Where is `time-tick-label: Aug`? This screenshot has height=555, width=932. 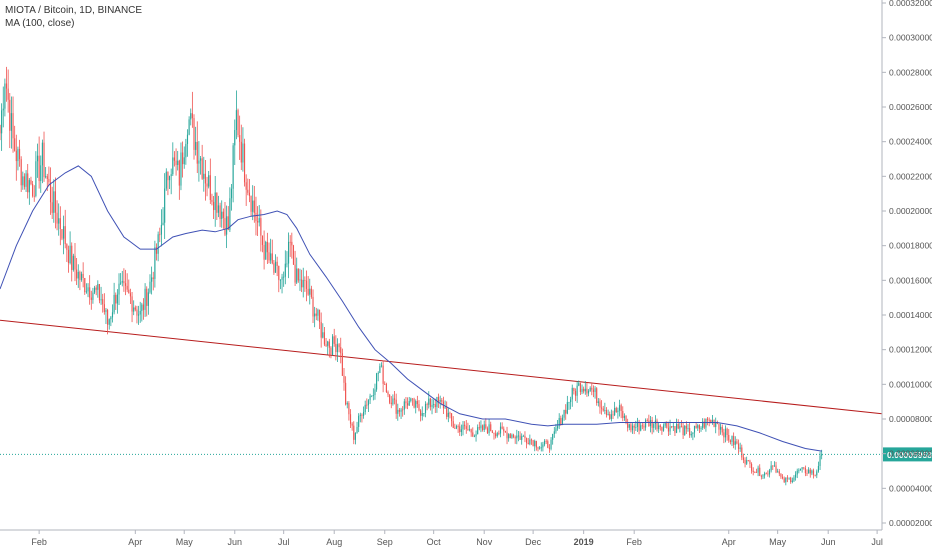 time-tick-label: Aug is located at coordinates (334, 542).